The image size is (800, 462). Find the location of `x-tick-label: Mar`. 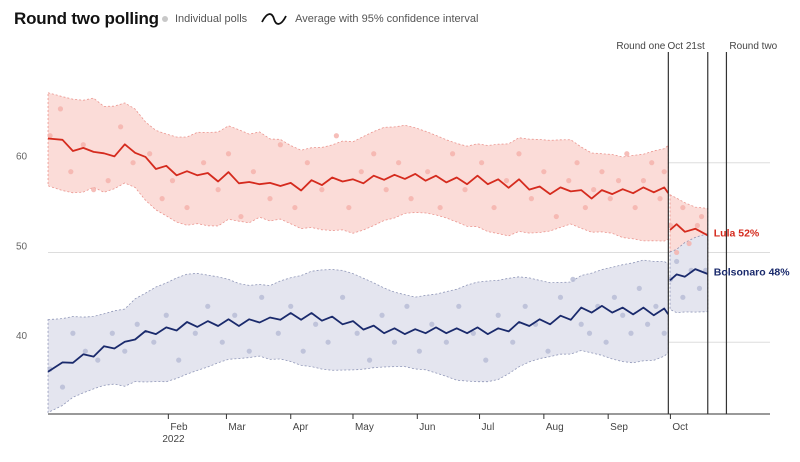

x-tick-label: Mar is located at coordinates (237, 427).